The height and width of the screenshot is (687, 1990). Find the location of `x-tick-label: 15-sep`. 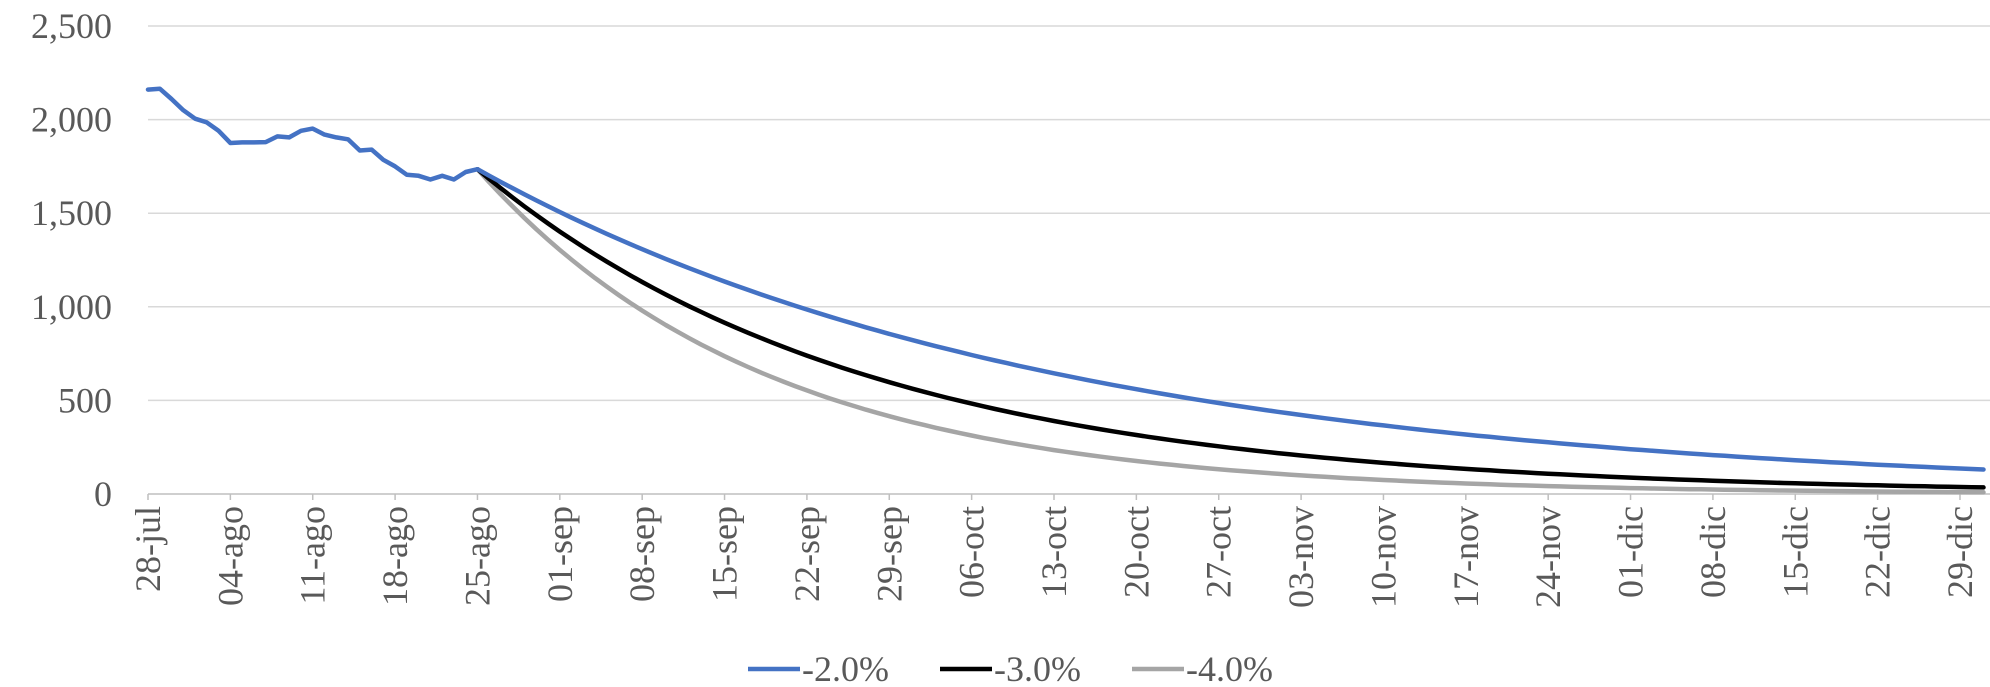

x-tick-label: 15-sep is located at coordinates (725, 554).